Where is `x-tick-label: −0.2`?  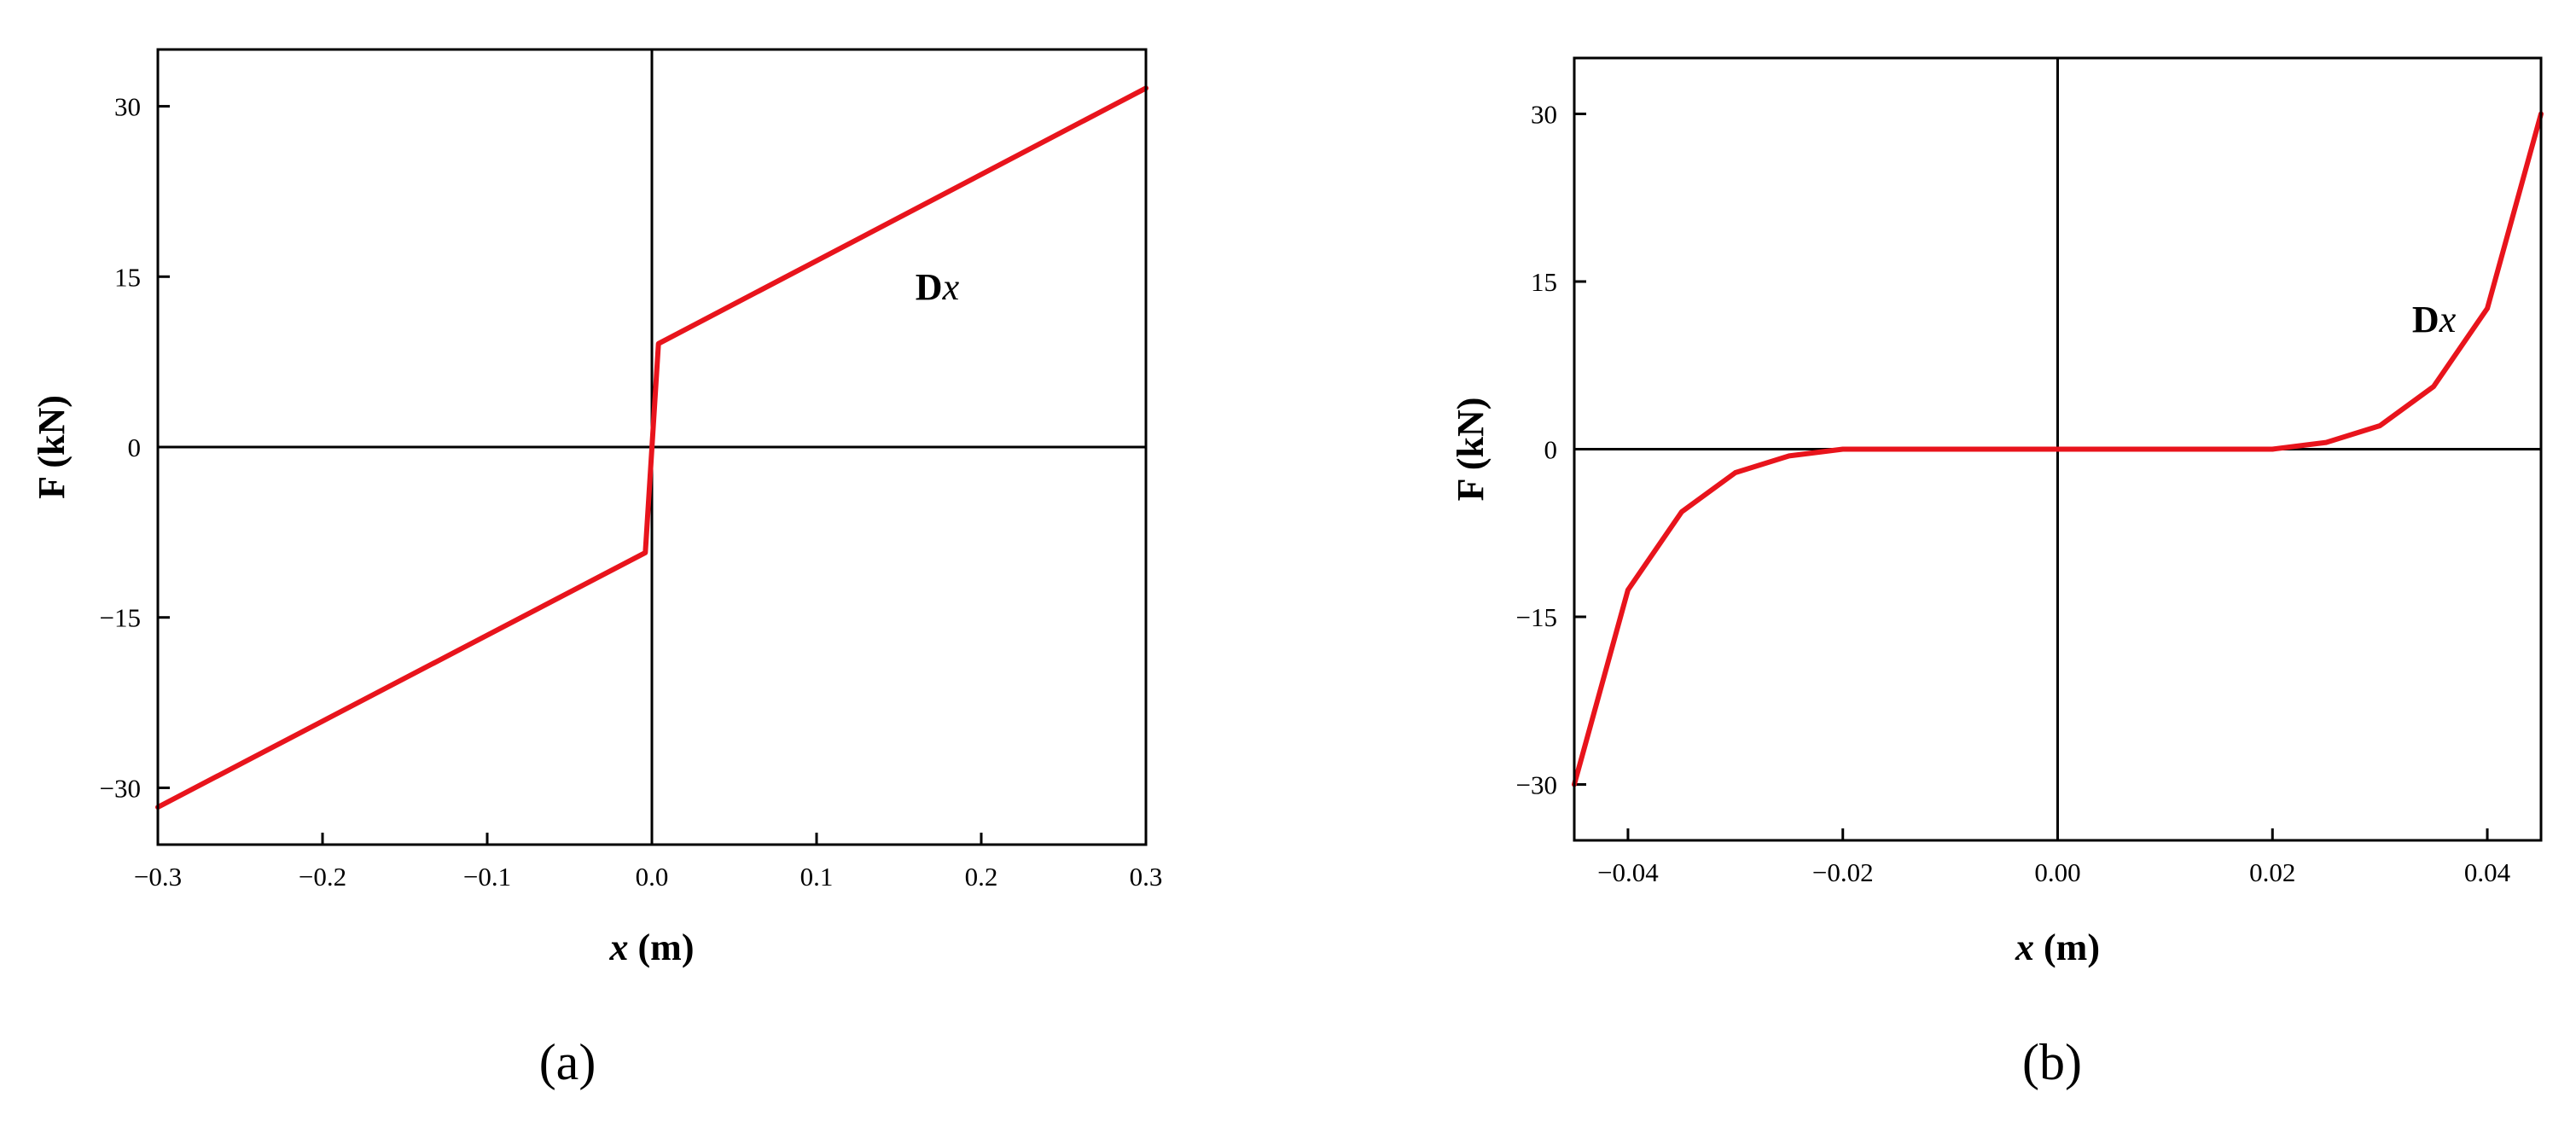 x-tick-label: −0.2 is located at coordinates (322, 877).